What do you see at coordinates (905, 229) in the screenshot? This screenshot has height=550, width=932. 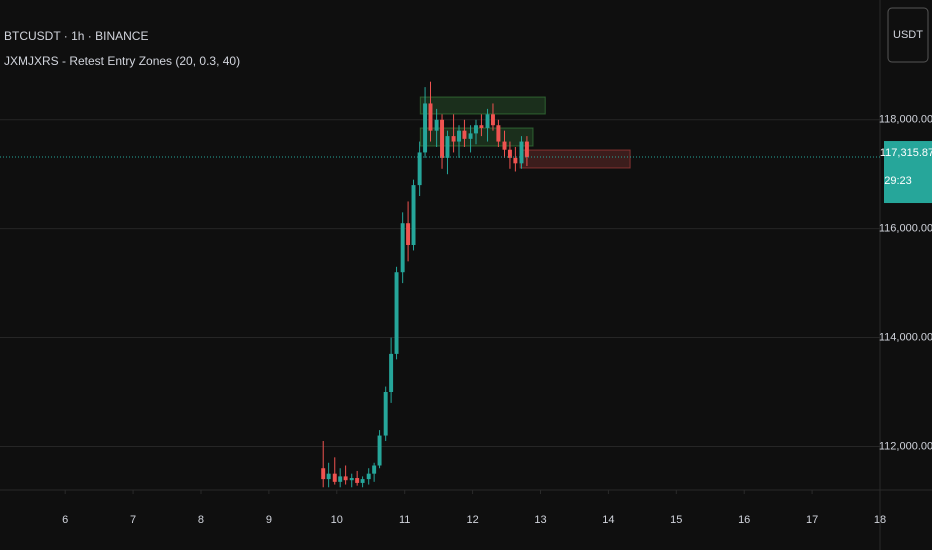 I see `y-tick-label: 116,000.00` at bounding box center [905, 229].